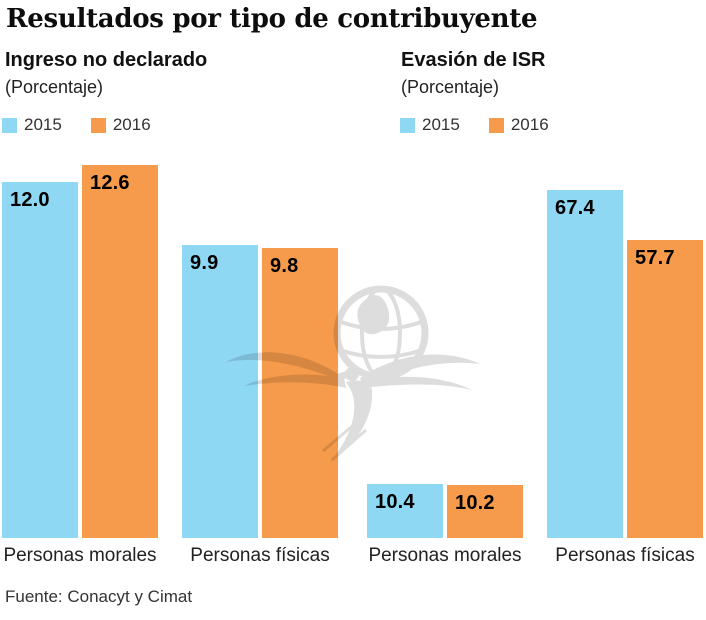  What do you see at coordinates (535, 556) in the screenshot?
I see `category-labels-right: Personas morales Personas físicas` at bounding box center [535, 556].